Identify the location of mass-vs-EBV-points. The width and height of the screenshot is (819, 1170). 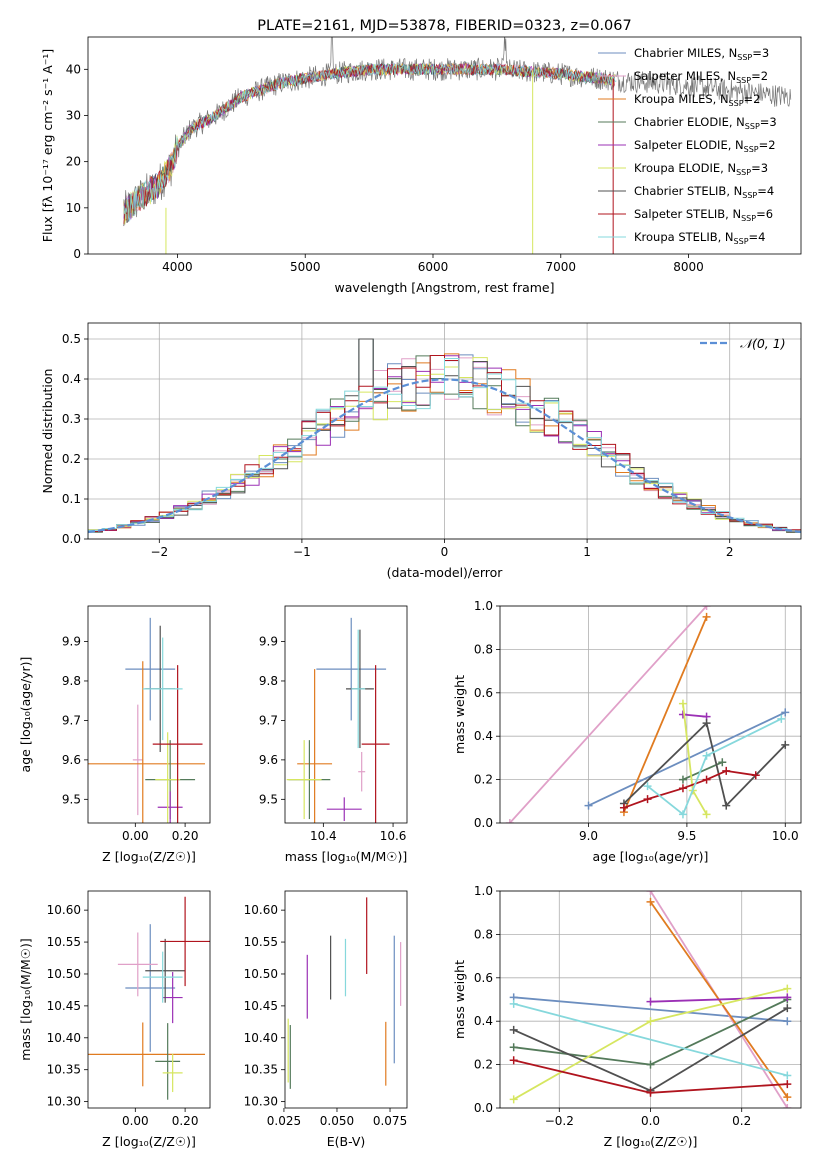
(344, 993).